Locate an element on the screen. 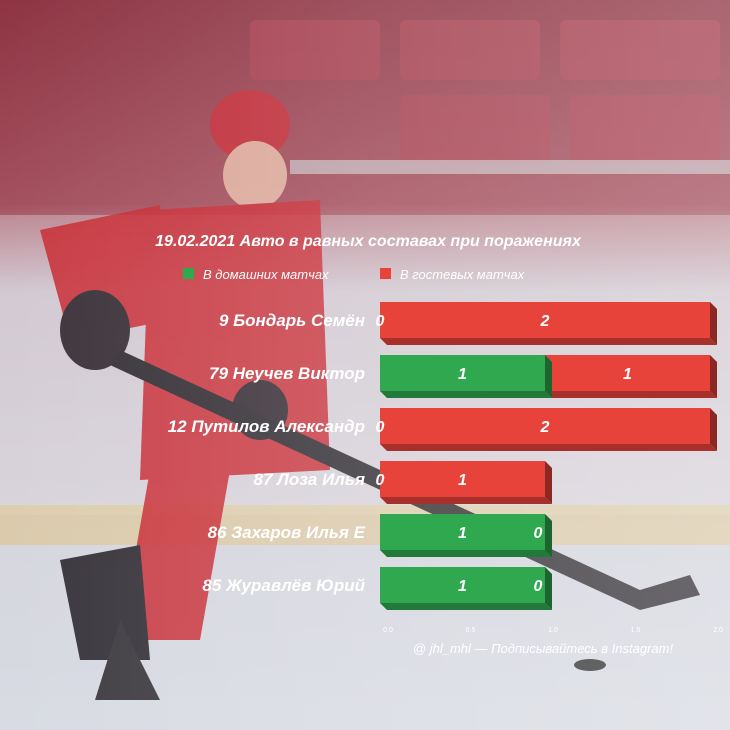  x-axis-ticks: 0.0 0.5 1.0 1.5 2.0 is located at coordinates (553, 630).